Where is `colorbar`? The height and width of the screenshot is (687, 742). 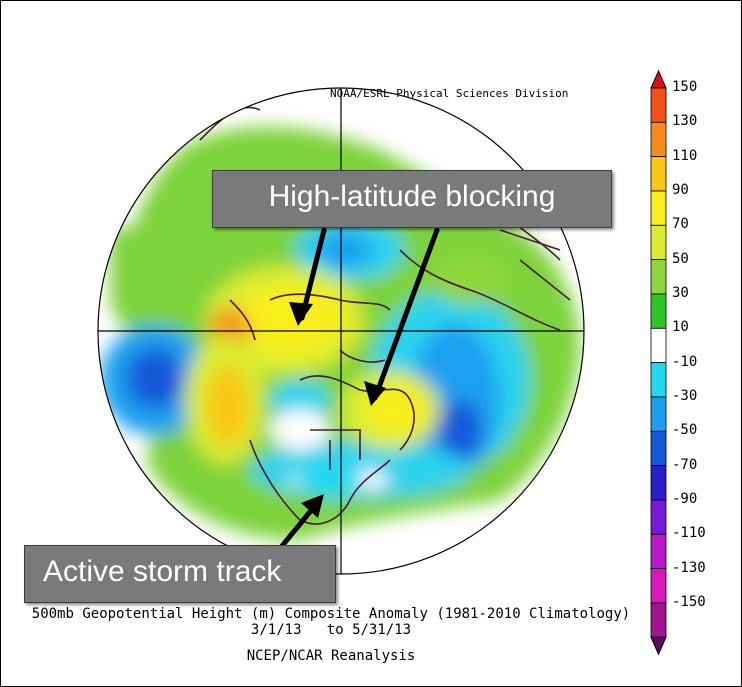
colorbar is located at coordinates (658, 362).